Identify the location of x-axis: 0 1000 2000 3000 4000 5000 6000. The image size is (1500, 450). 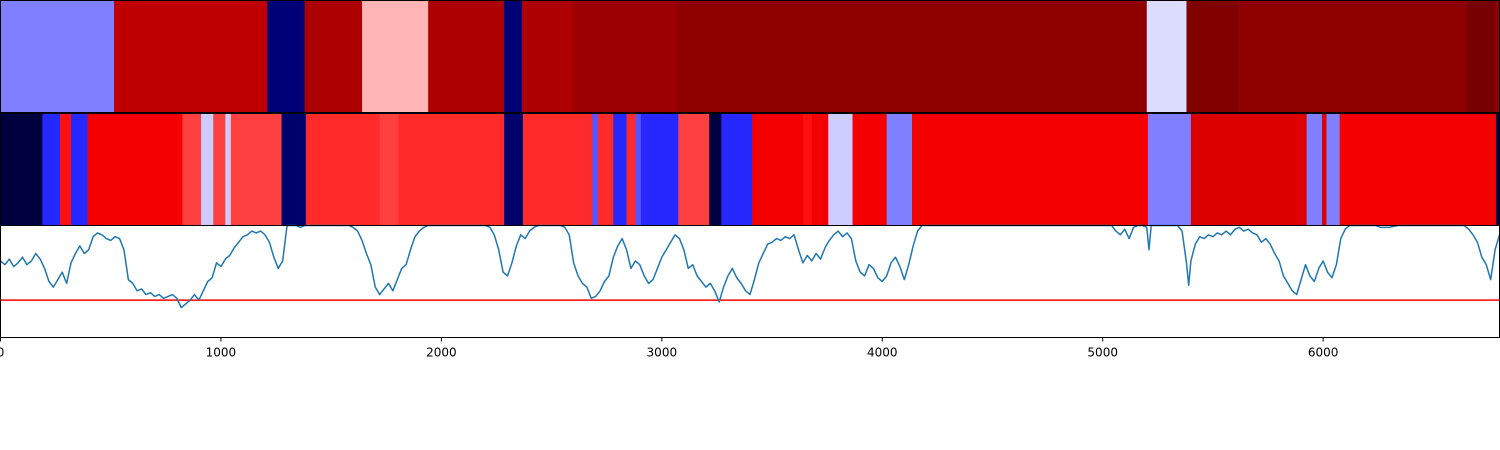
(669, 348).